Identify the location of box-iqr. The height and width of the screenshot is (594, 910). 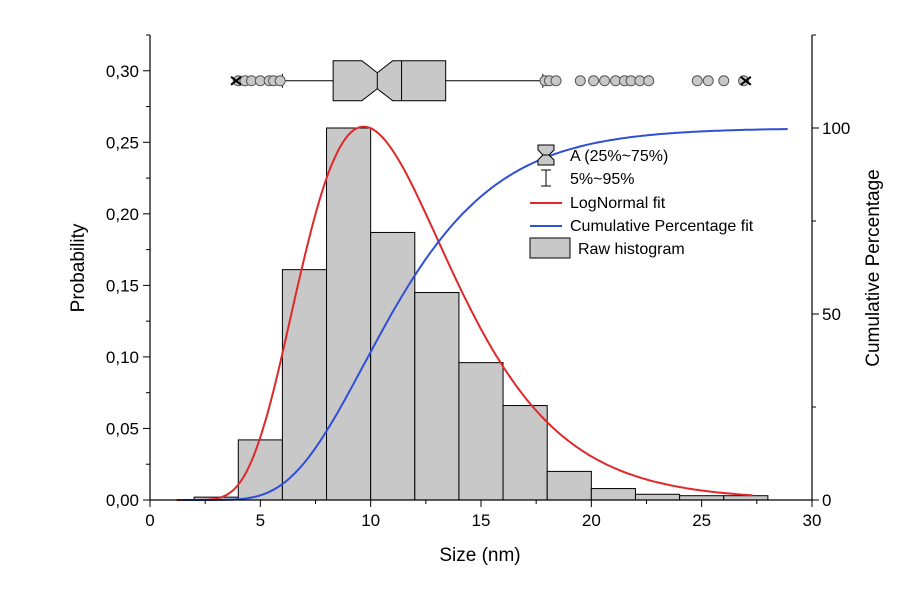
(389, 81).